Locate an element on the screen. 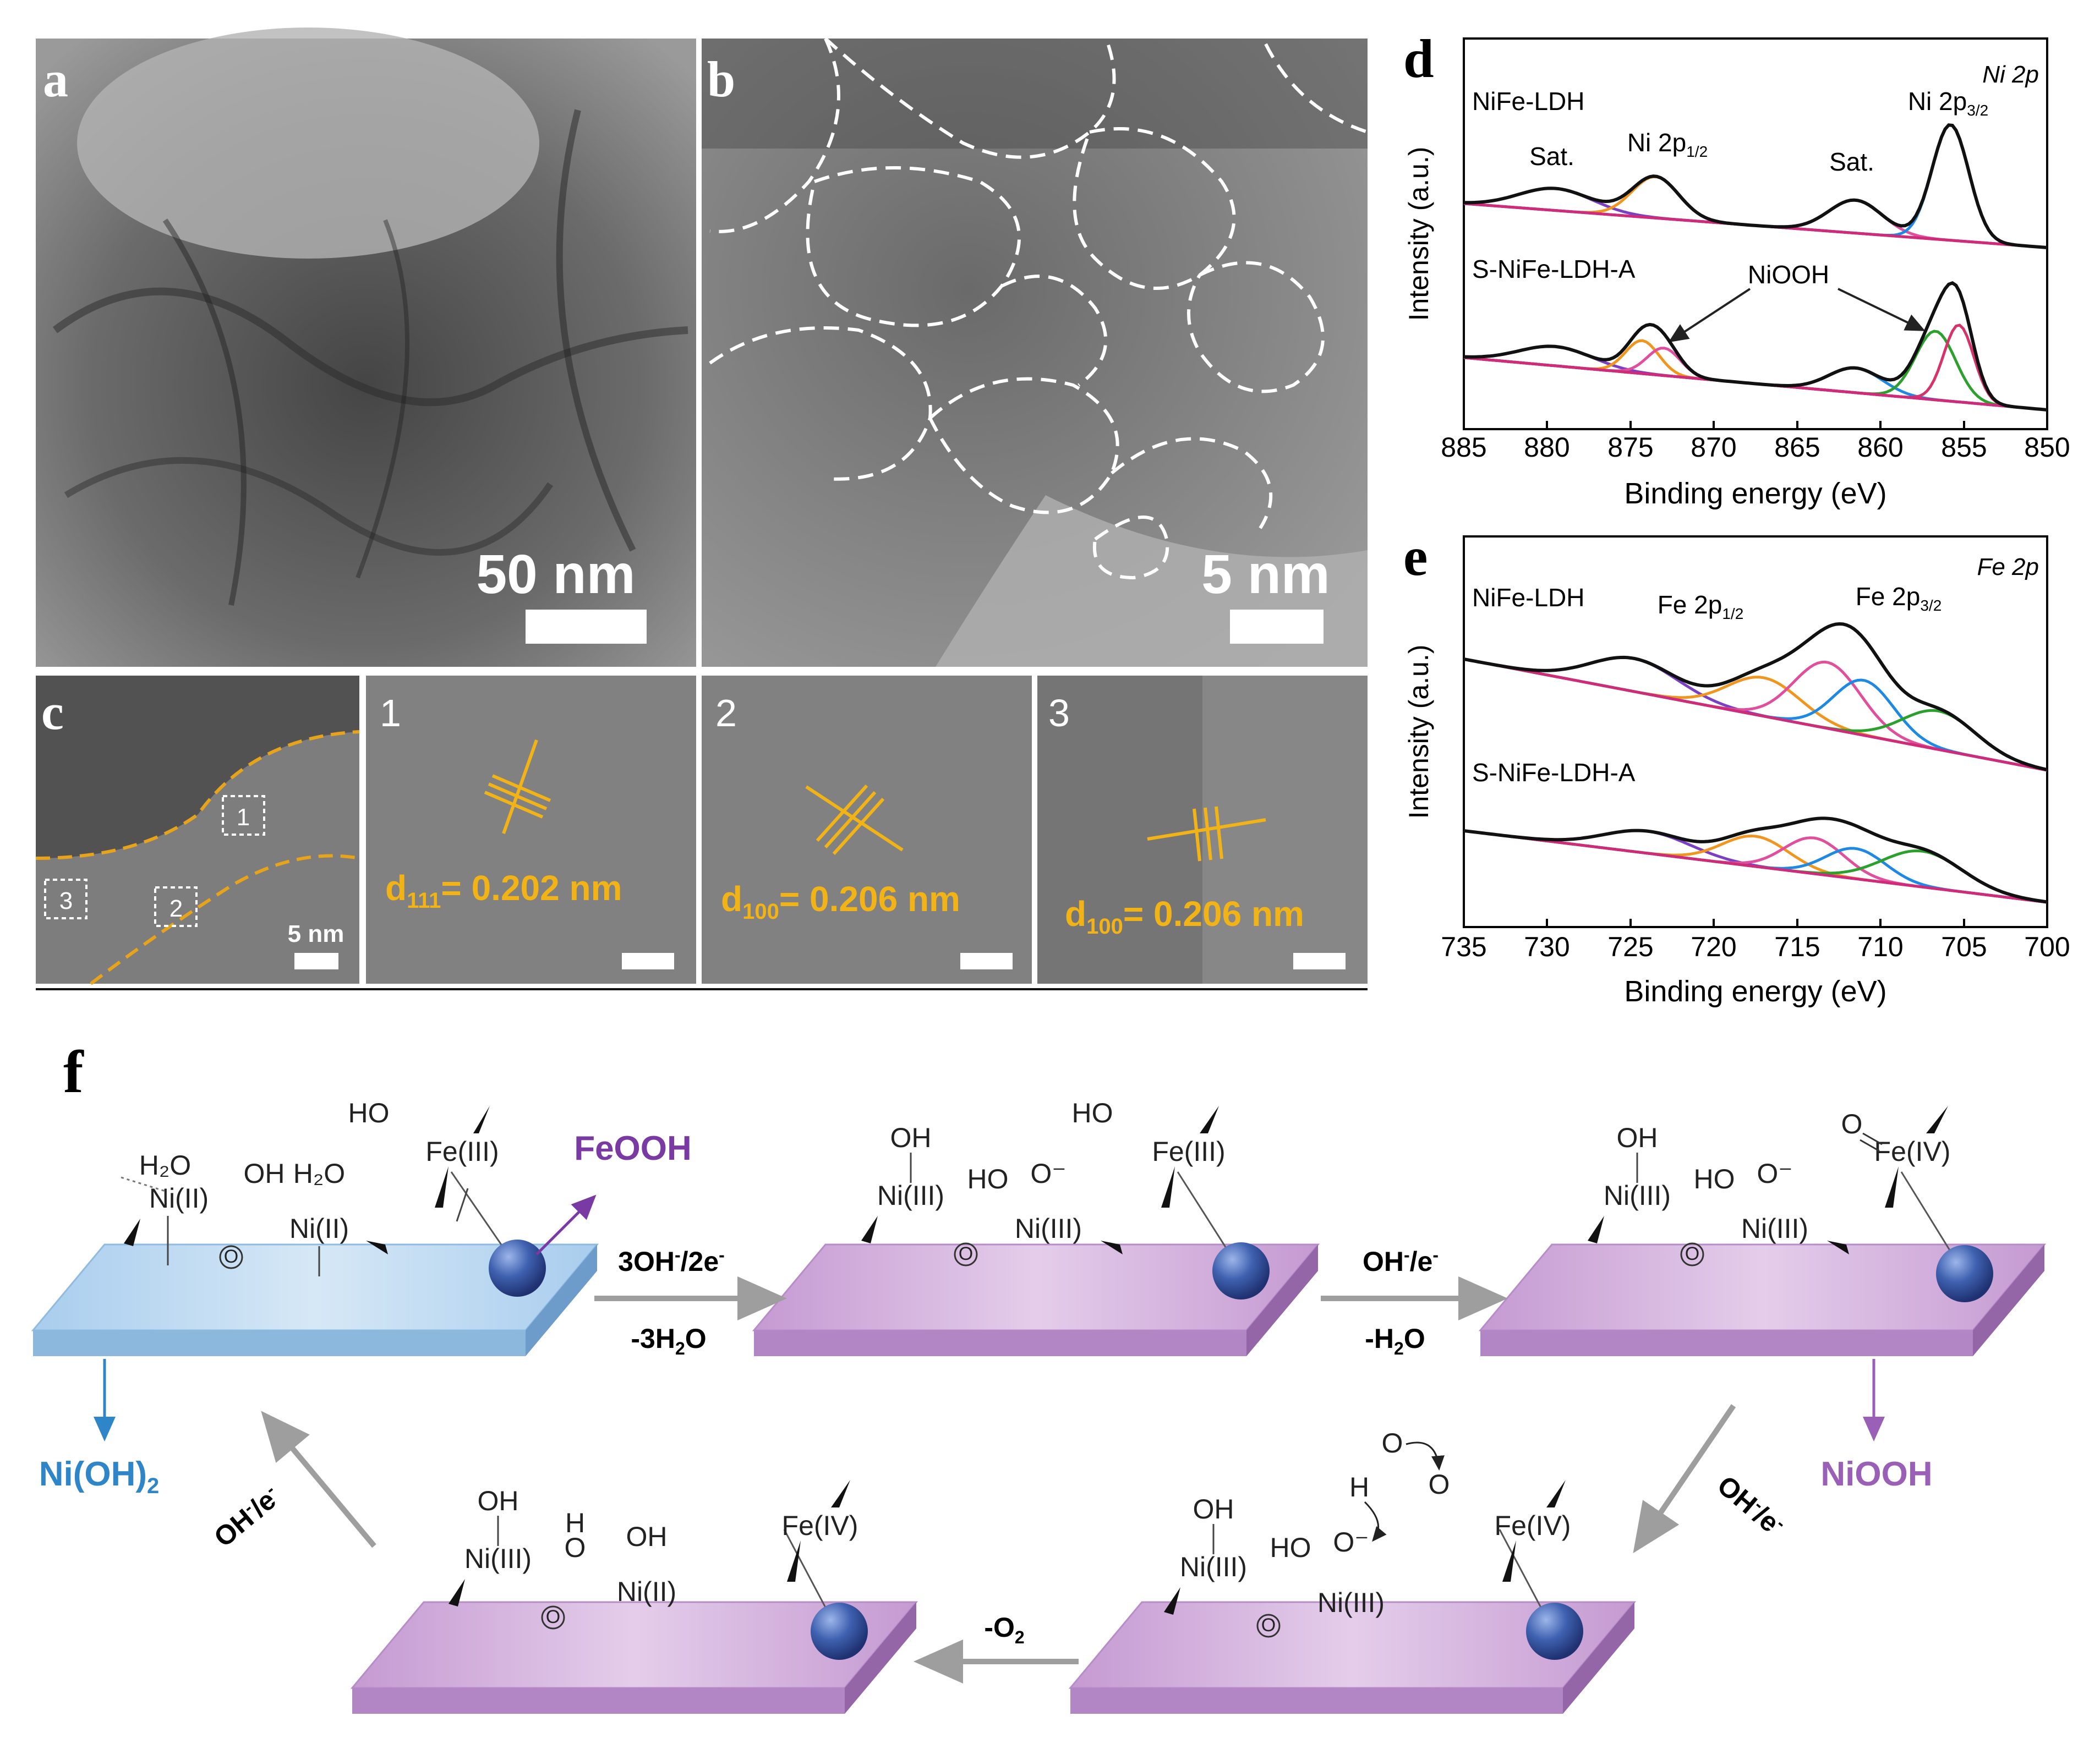  peak-label: Ni 2p3/2 is located at coordinates (1948, 103).